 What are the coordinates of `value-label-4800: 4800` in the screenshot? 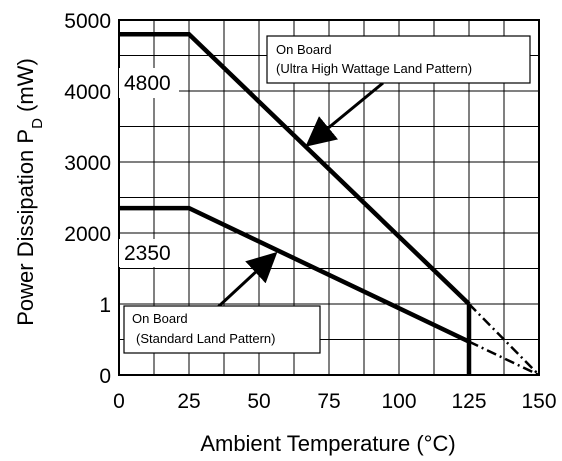 It's located at (149, 83).